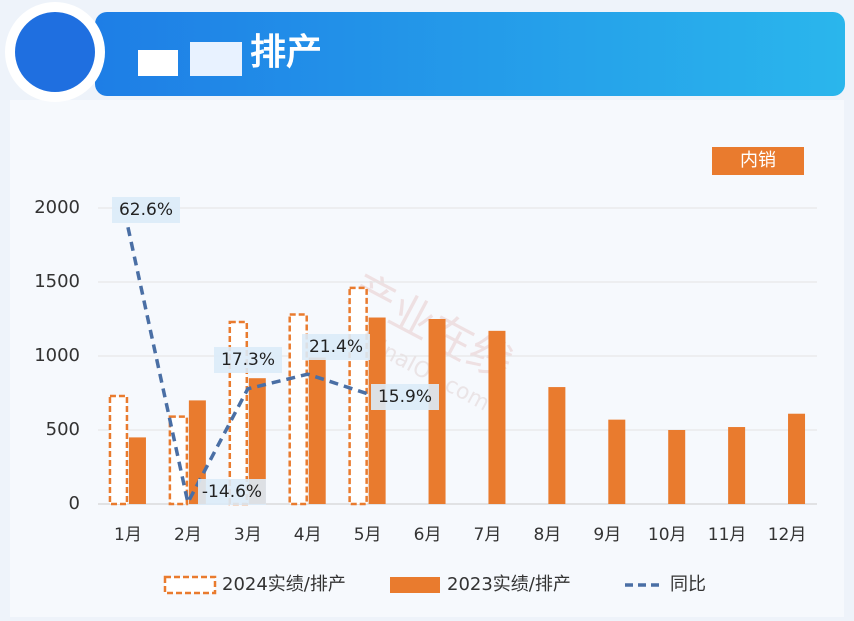 This screenshot has width=854, height=621. I want to click on x-tick-label: 3月, so click(248, 535).